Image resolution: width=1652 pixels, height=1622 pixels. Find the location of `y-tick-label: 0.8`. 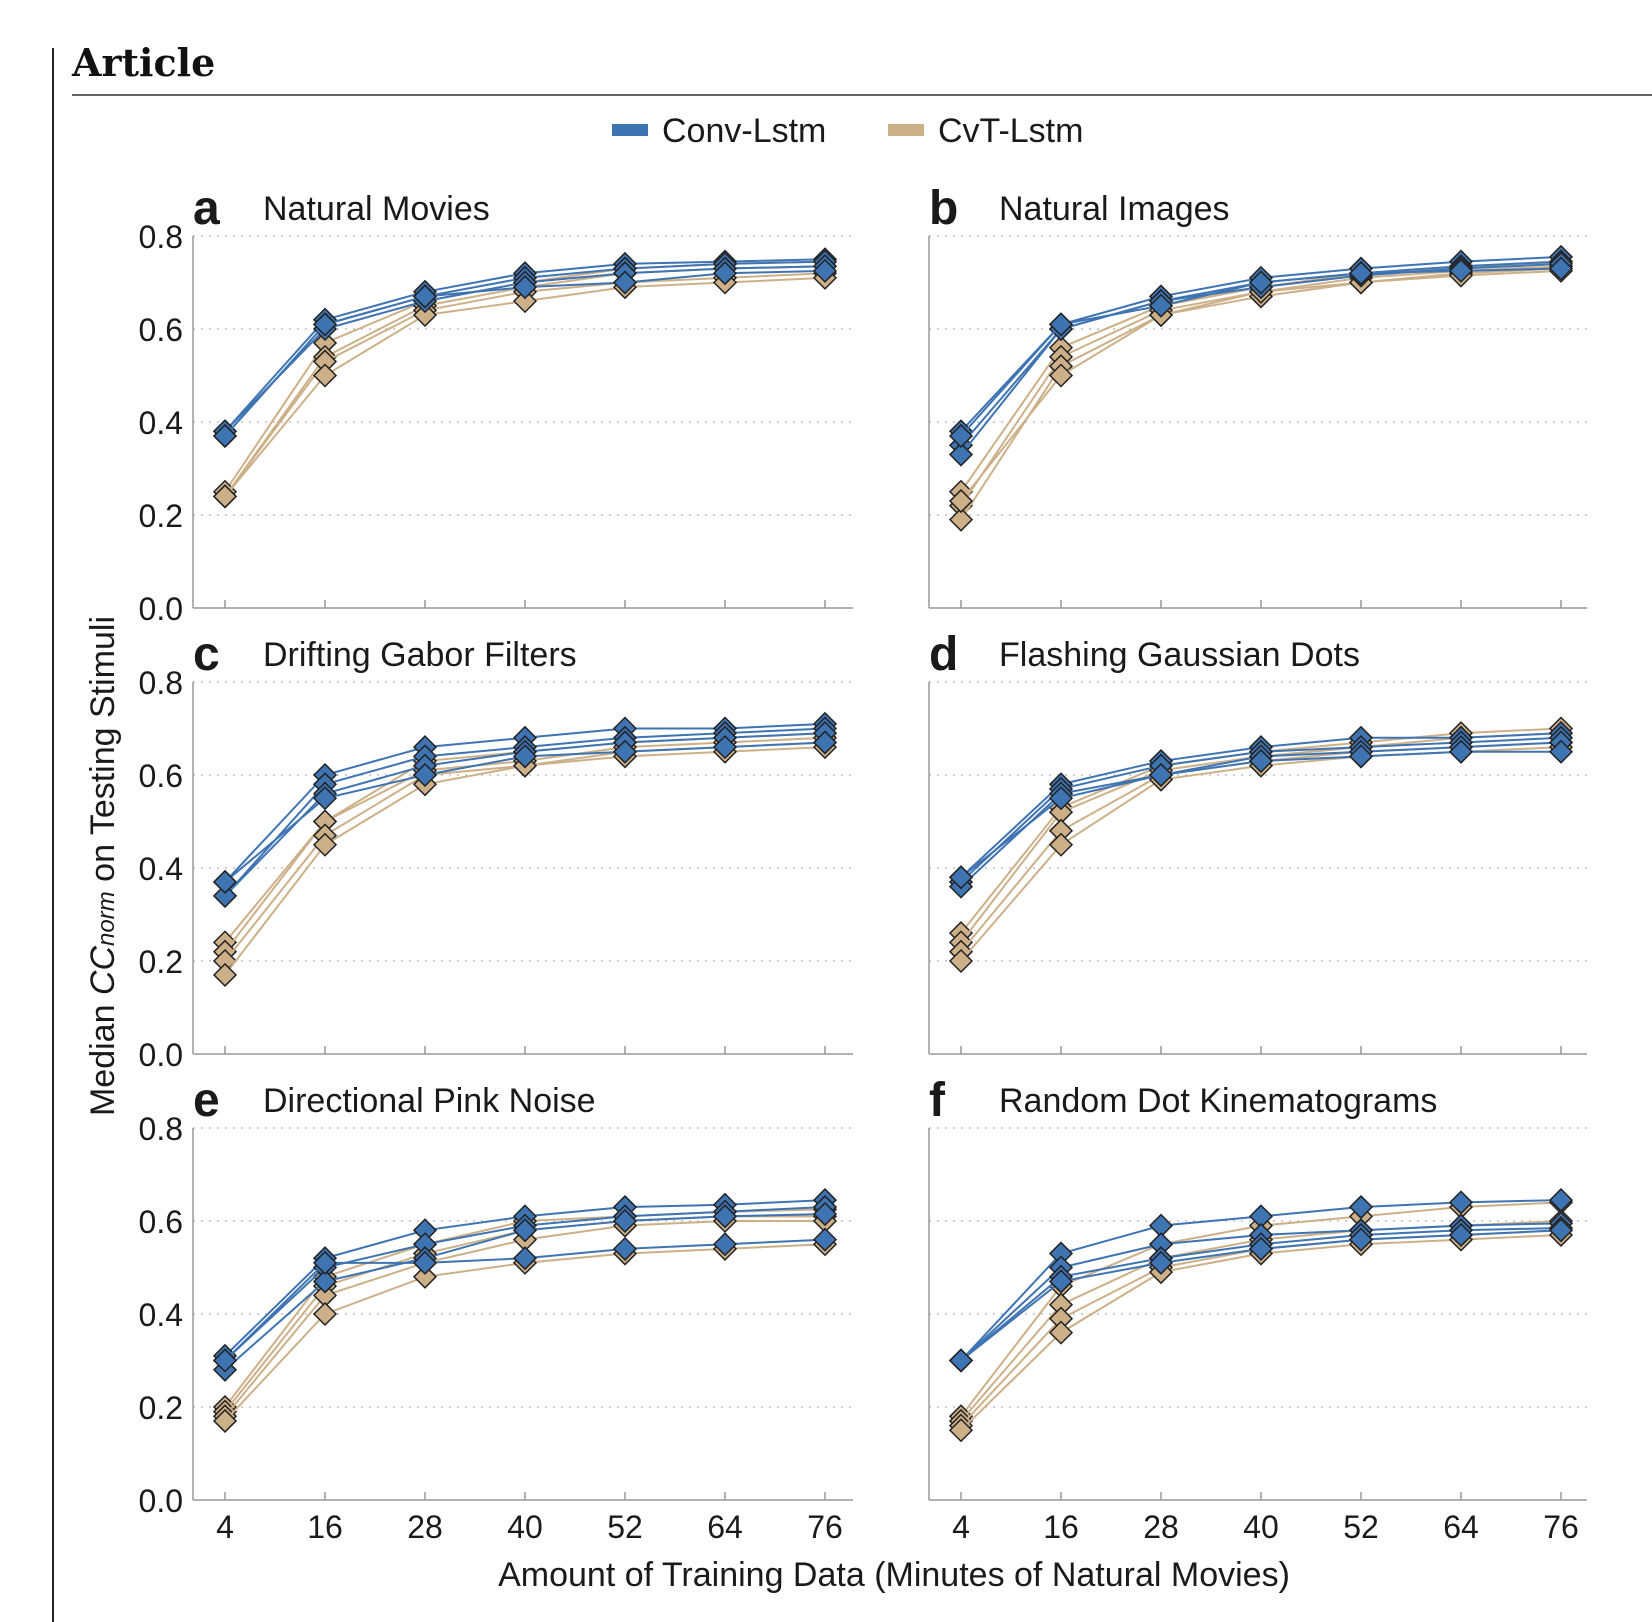

y-tick-label: 0.8 is located at coordinates (161, 1129).